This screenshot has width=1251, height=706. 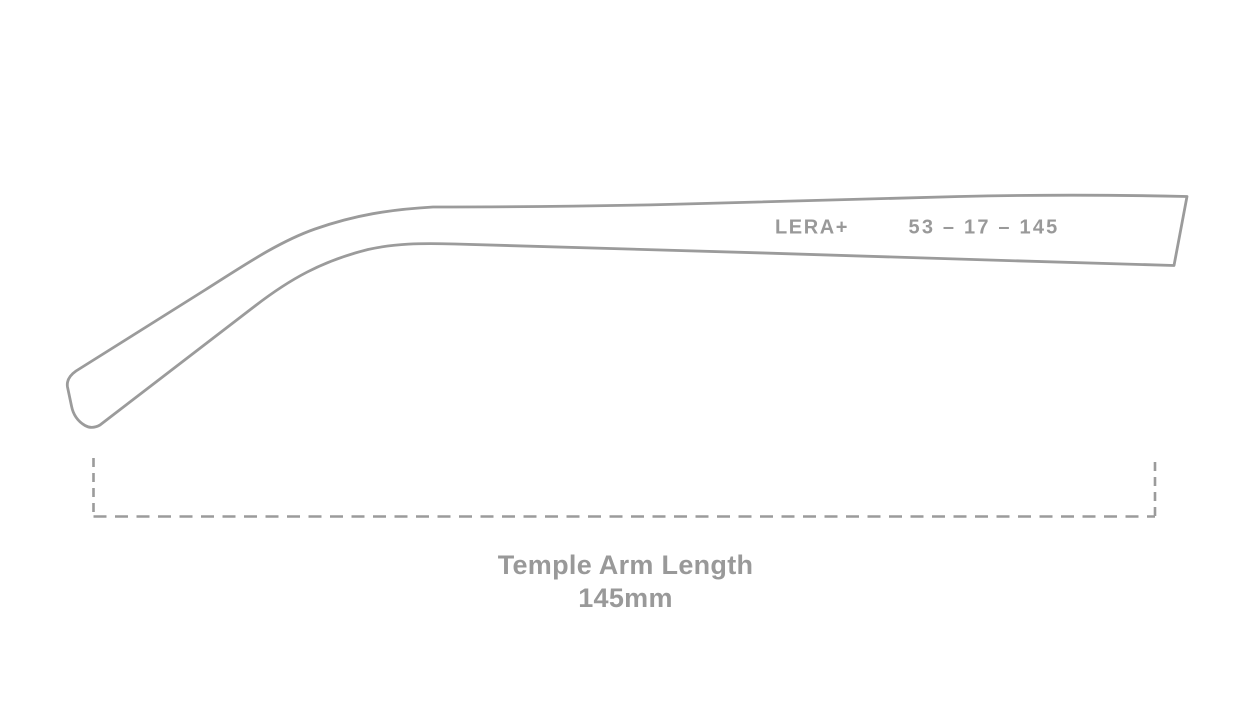 What do you see at coordinates (625, 565) in the screenshot?
I see `dimension-label: Temple Arm Length` at bounding box center [625, 565].